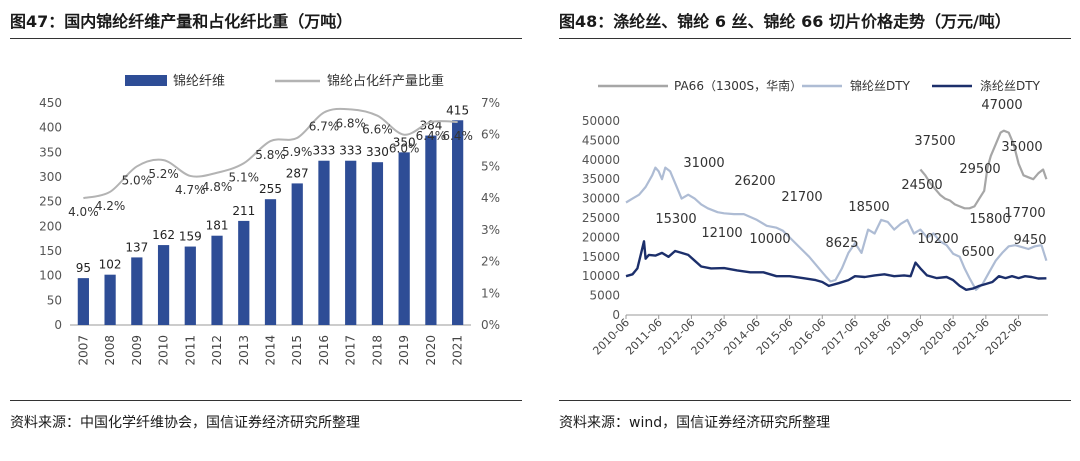  What do you see at coordinates (50, 276) in the screenshot?
I see `y-tick-label: 100` at bounding box center [50, 276].